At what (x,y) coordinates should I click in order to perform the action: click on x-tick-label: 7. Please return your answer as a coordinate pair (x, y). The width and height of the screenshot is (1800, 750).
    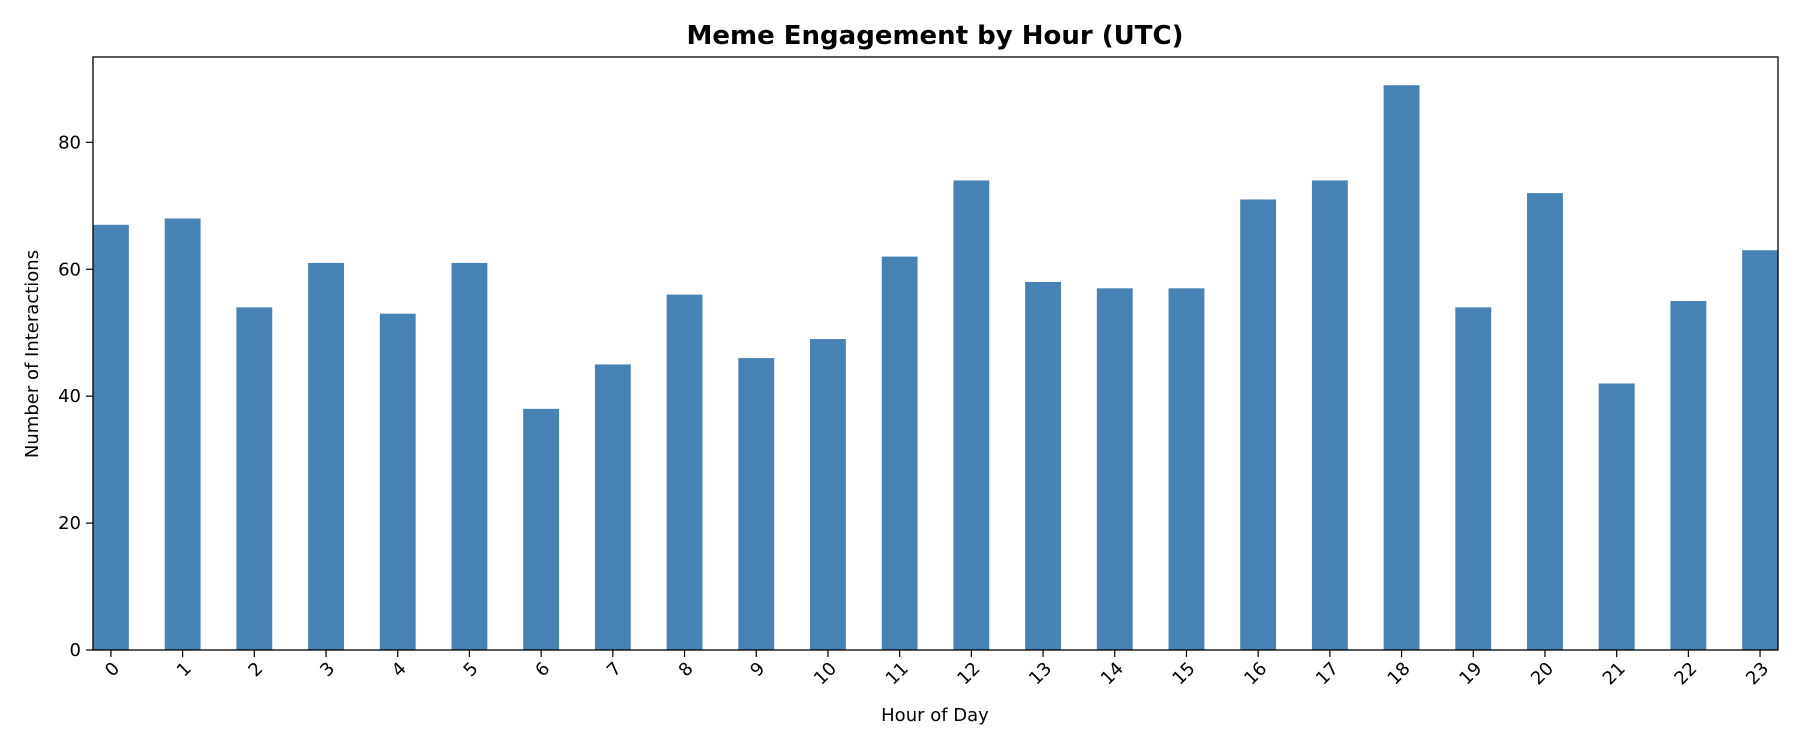
    Looking at the image, I should click on (614, 669).